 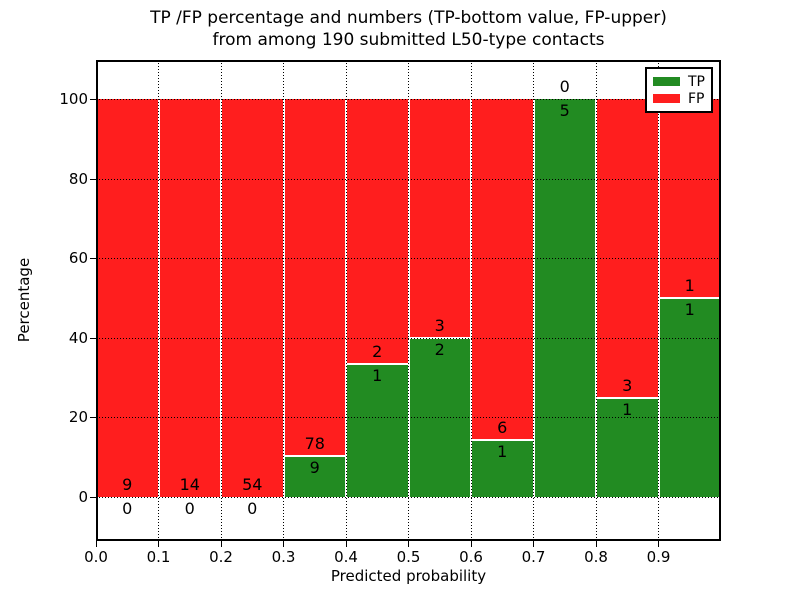 What do you see at coordinates (283, 557) in the screenshot?
I see `x-tick-label: 0.3` at bounding box center [283, 557].